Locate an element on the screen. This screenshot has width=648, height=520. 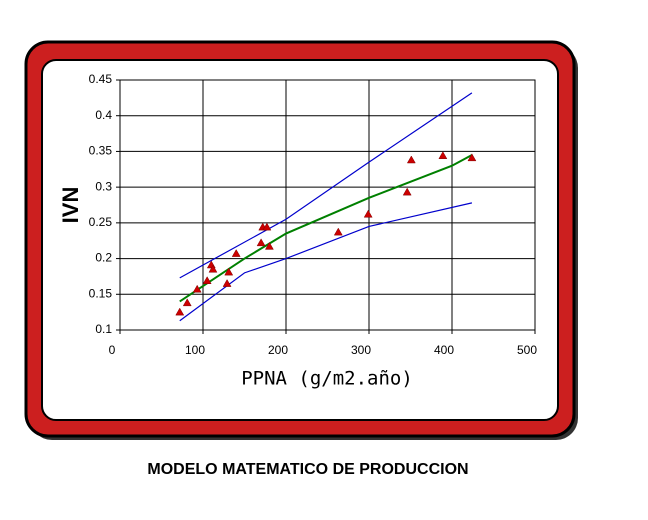
x-tick-label: 0 is located at coordinates (112, 350).